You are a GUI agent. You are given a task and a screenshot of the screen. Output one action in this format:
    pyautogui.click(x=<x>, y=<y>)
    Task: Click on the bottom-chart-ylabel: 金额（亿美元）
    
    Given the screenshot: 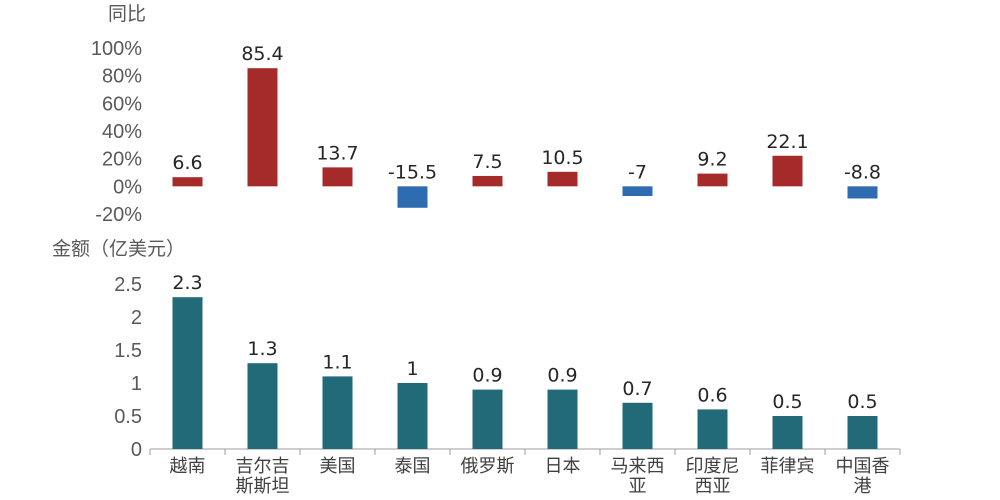 What is the action you would take?
    pyautogui.click(x=118, y=249)
    